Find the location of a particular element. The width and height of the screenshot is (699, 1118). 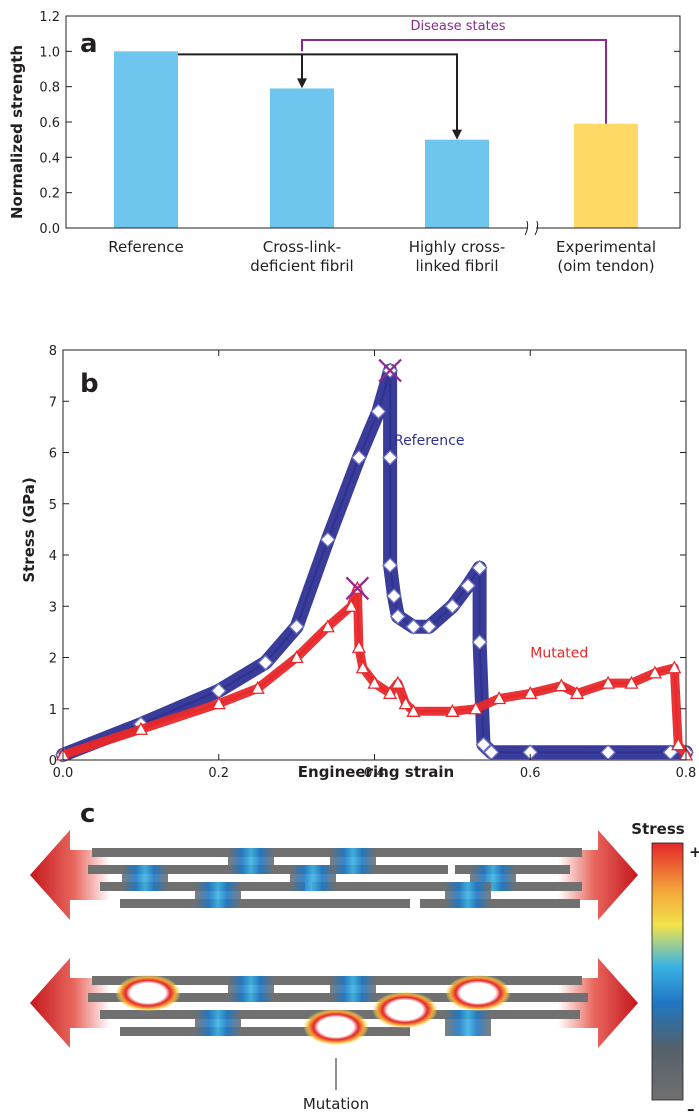

y-tick-label: 0.8 is located at coordinates (49, 88).